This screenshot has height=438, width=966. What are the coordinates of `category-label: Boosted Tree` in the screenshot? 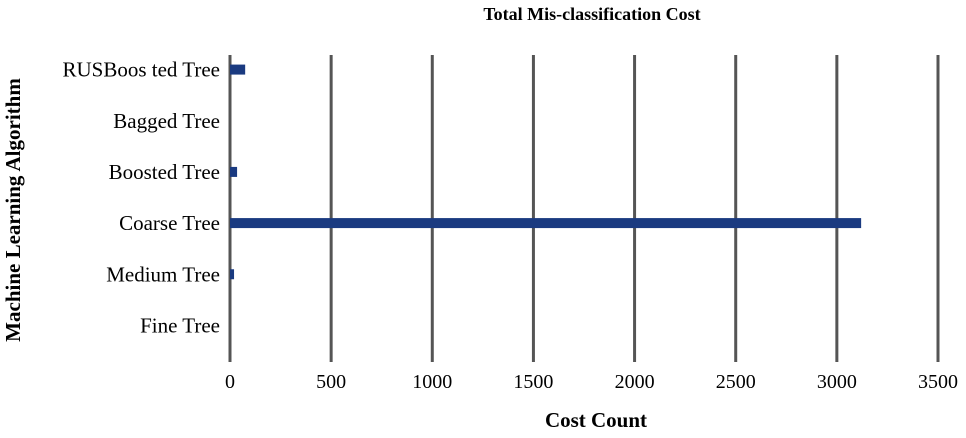 It's located at (164, 172).